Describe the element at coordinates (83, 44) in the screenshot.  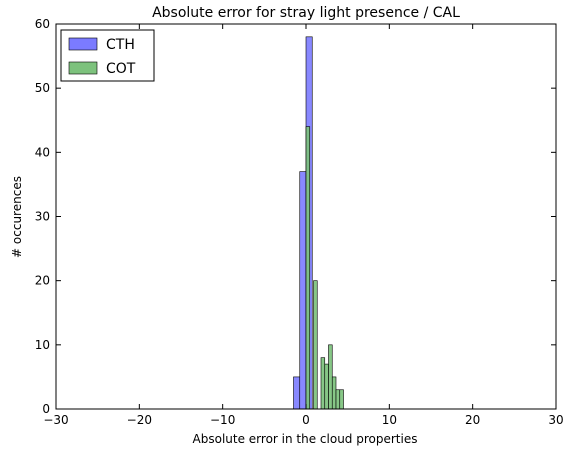
I see `legend-swatch-cth` at that location.